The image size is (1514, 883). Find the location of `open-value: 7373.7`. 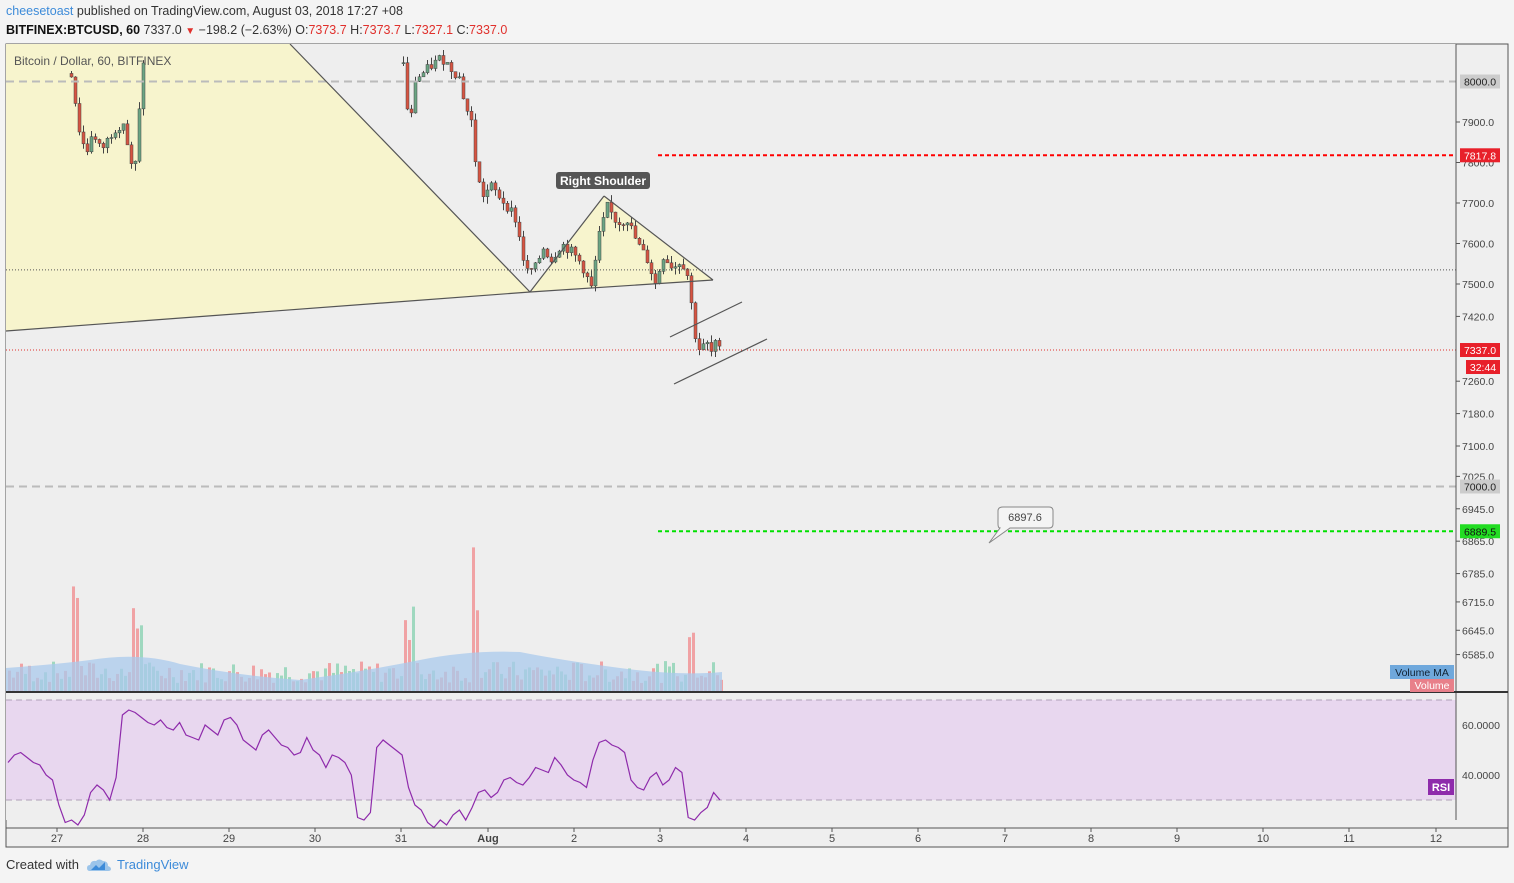

open-value: 7373.7 is located at coordinates (327, 30).